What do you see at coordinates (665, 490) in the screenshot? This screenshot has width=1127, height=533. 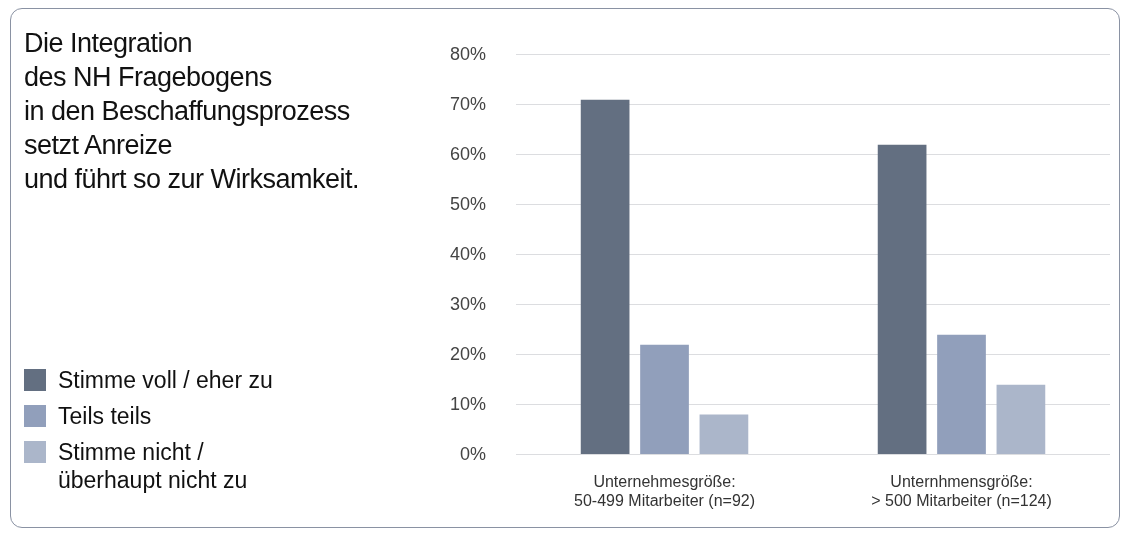 I see `x-tick-label: Unternehmesgröße: 50-499 Mitarbeiter (n=92)` at bounding box center [665, 490].